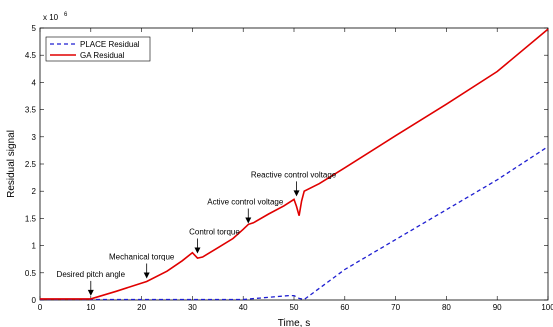 The height and width of the screenshot is (327, 553). What do you see at coordinates (294, 174) in the screenshot?
I see `annotation-label: Reactive control voltage` at bounding box center [294, 174].